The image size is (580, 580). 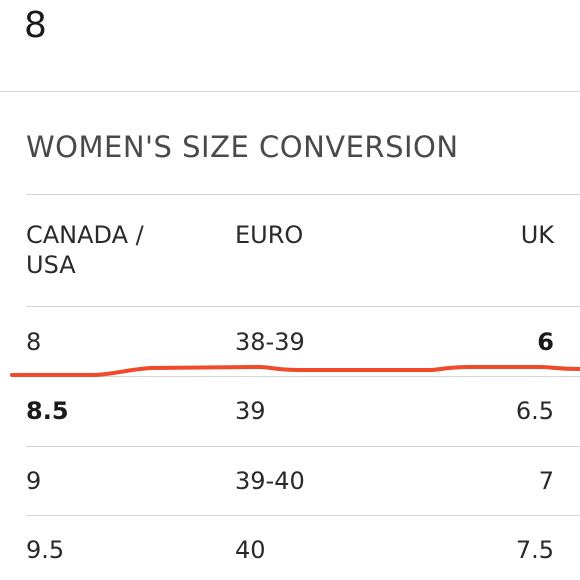 I want to click on table-cell-uk: 6.5, so click(x=534, y=411).